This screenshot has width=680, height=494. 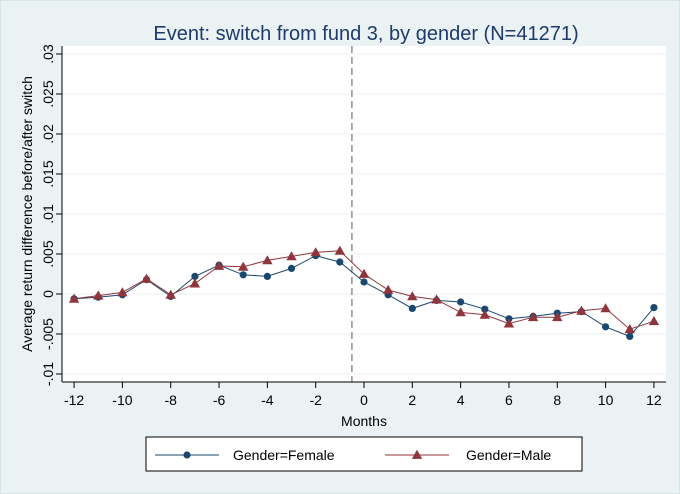 I want to click on x-tick-label: 0, so click(x=364, y=400).